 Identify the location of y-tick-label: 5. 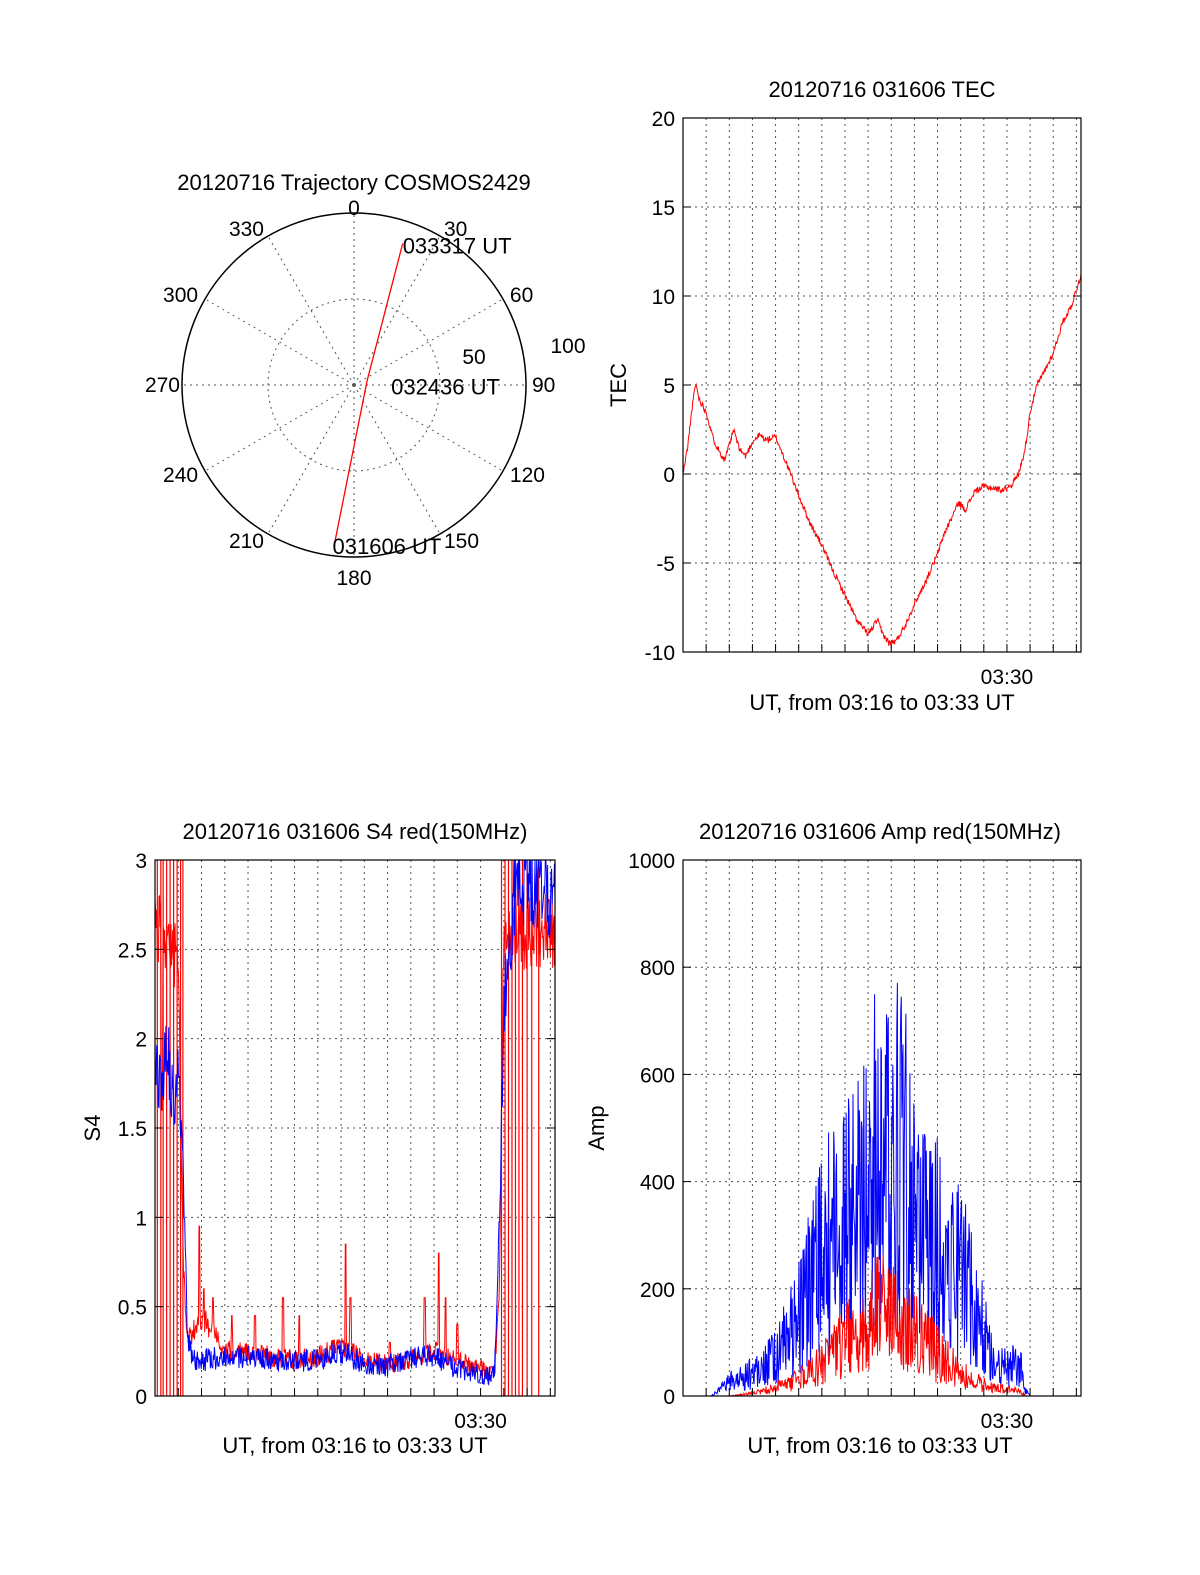
(669, 386).